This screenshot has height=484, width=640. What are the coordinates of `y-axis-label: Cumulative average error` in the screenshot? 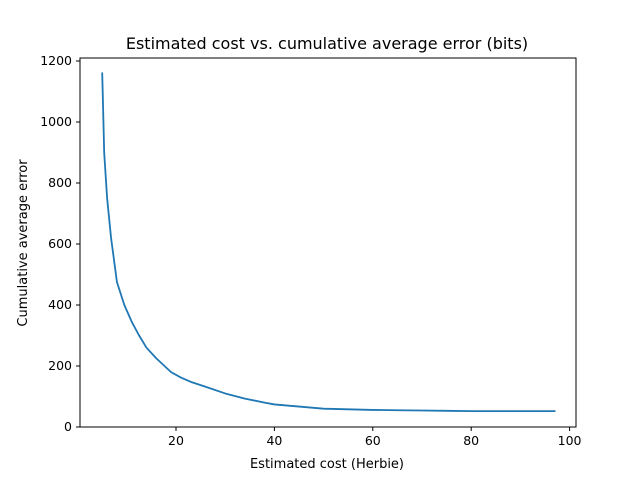 It's located at (23, 243).